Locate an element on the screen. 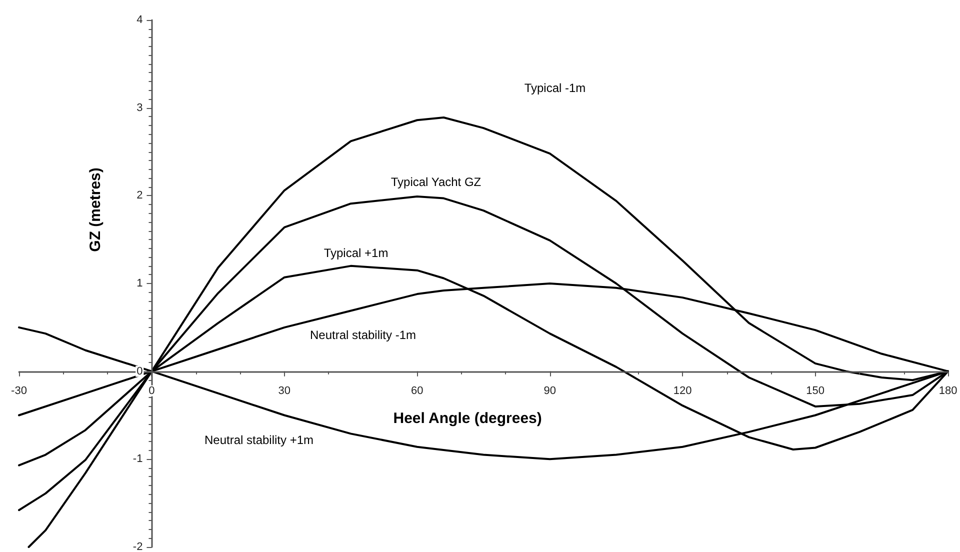 The image size is (960, 552). x-tick-label: 60 is located at coordinates (417, 390).